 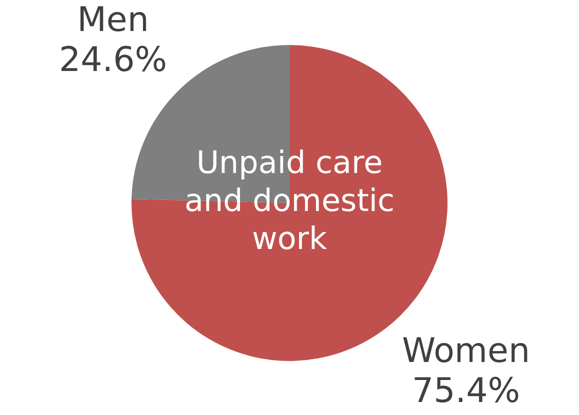 I want to click on slice-label: Men, so click(x=113, y=20).